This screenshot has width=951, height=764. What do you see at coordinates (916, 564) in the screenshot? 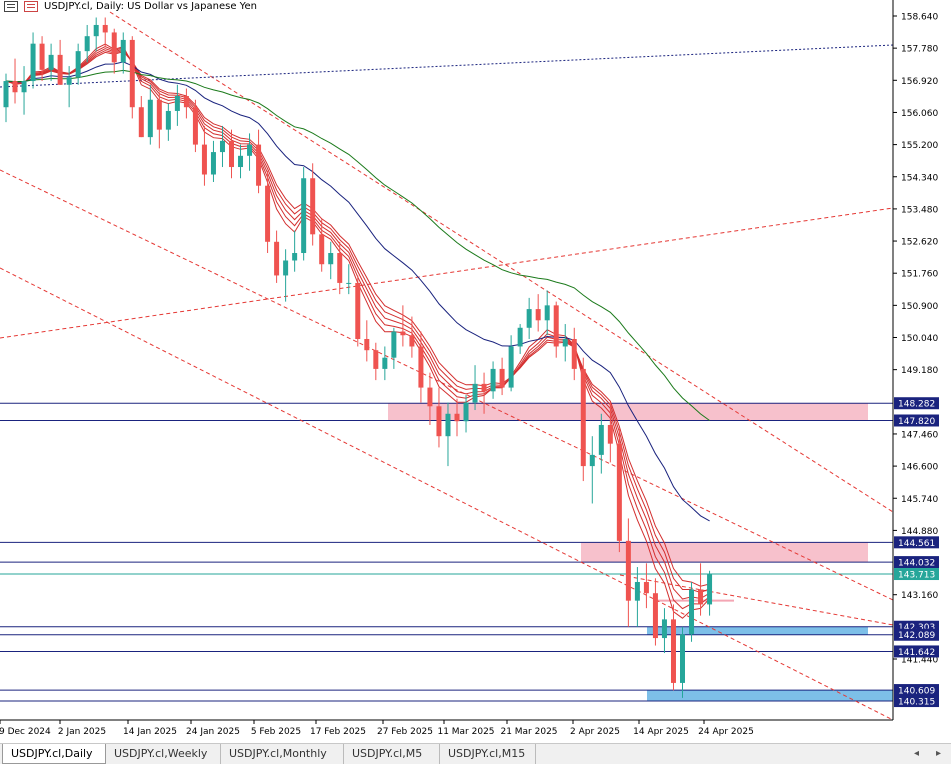
I see `price-label-text: 144.032` at bounding box center [916, 564].